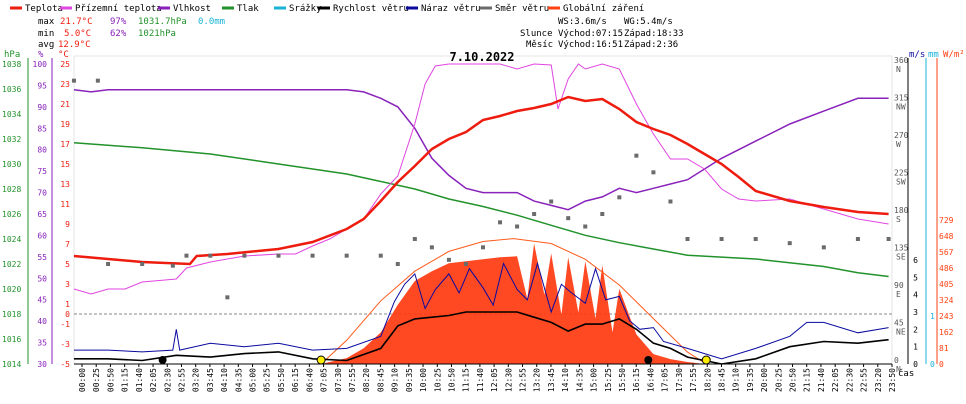 This screenshot has height=404, width=966. What do you see at coordinates (648, 22) in the screenshot?
I see `info-wg: WG:5.4m/s` at bounding box center [648, 22].